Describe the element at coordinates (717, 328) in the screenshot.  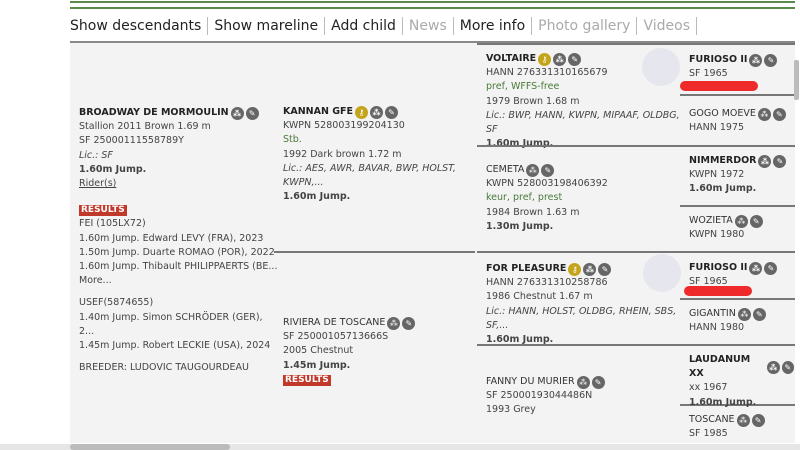
I see `gen4-line: HANN 1980` at that location.